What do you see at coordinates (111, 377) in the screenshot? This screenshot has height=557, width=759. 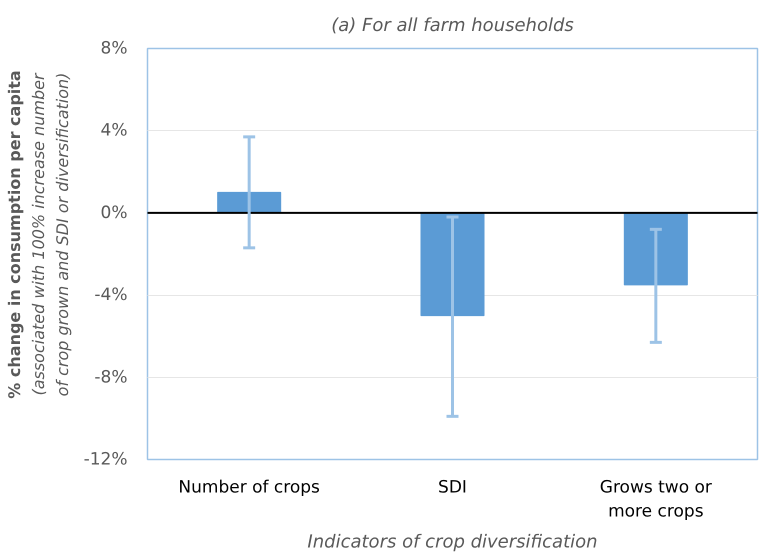 I see `y-tick-label: -8%` at bounding box center [111, 377].